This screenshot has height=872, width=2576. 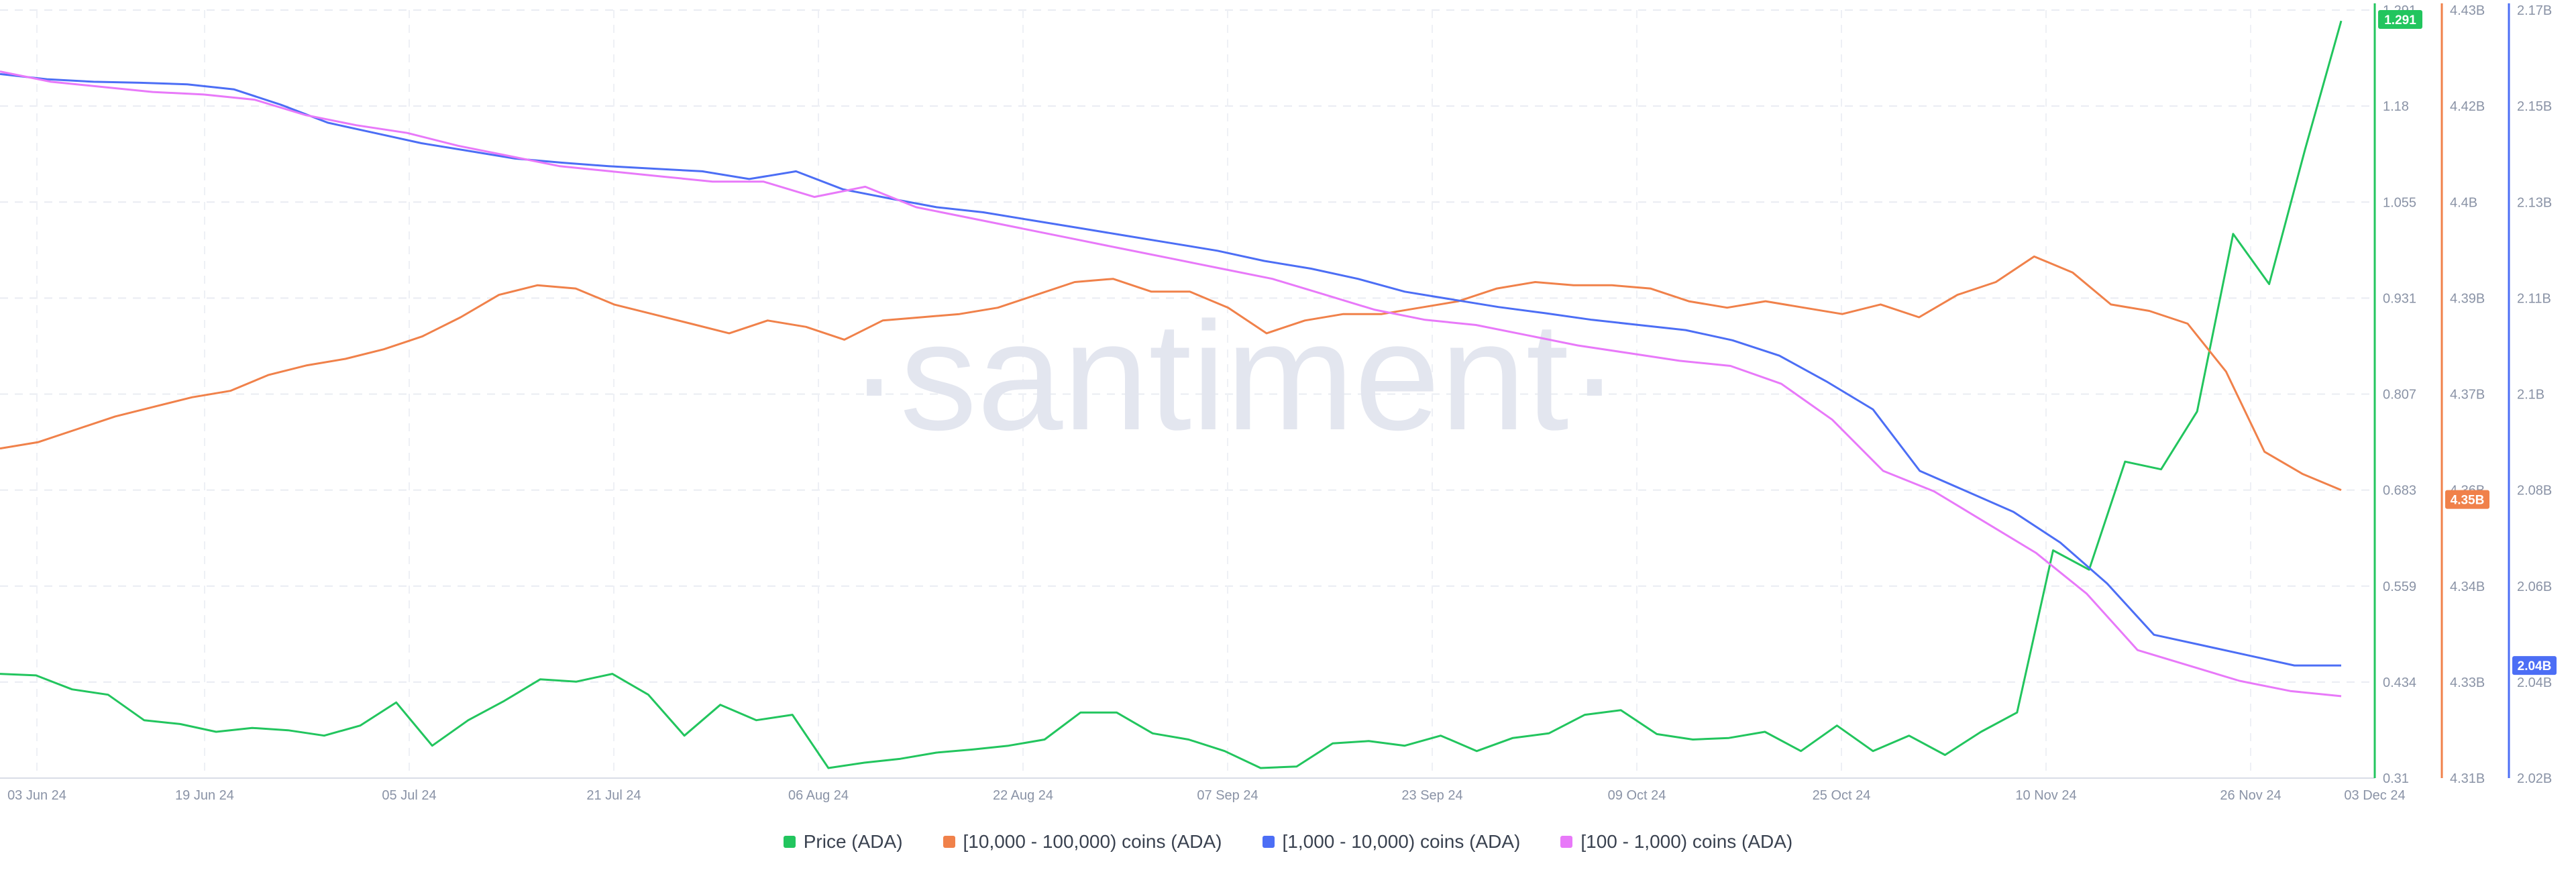 What do you see at coordinates (2534, 682) in the screenshot?
I see `y-tick-label: 2.04B` at bounding box center [2534, 682].